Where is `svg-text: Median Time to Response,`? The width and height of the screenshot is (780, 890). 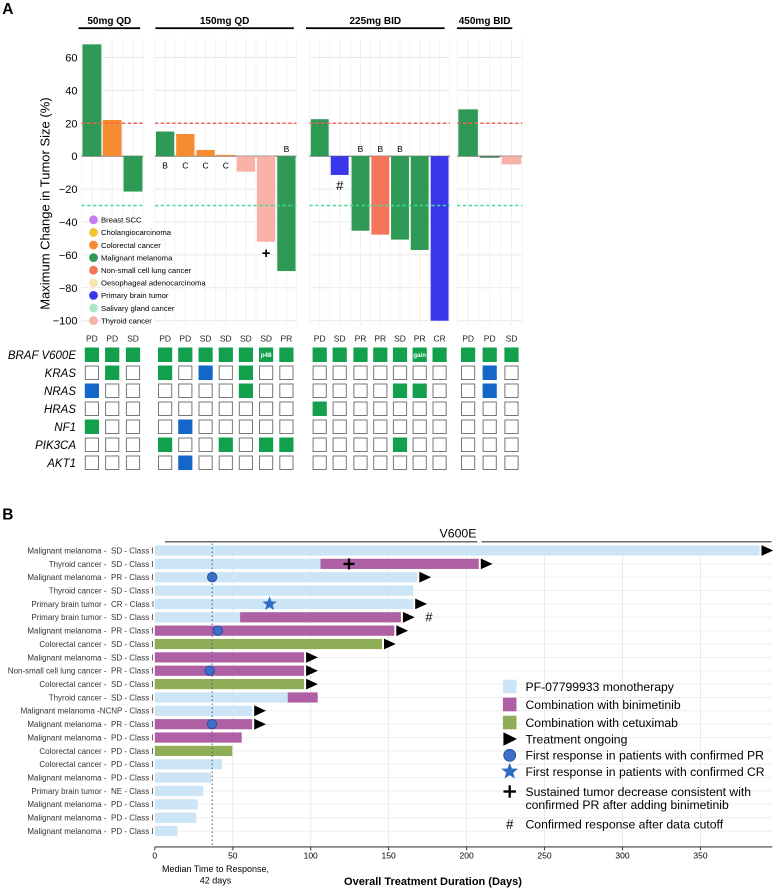
svg-text: Median Time to Response, is located at coordinates (215, 869).